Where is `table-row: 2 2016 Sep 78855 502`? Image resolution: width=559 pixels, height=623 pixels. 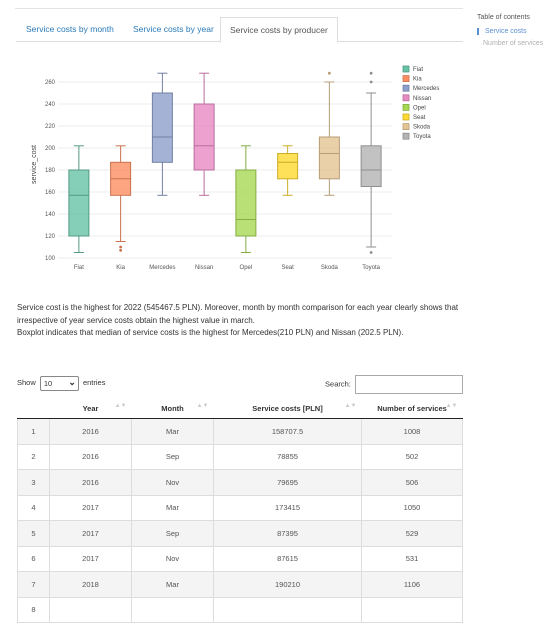 table-row: 2 2016 Sep 78855 502 is located at coordinates (240, 456).